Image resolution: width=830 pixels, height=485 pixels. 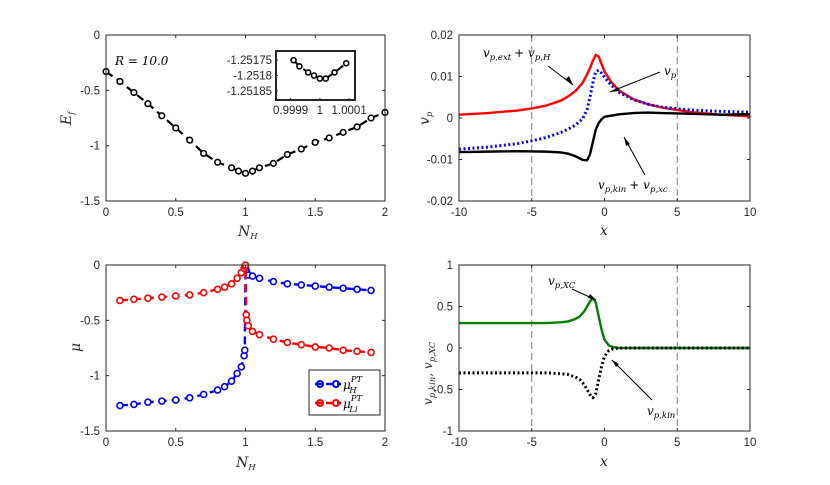 What do you see at coordinates (677, 443) in the screenshot?
I see `x-tick-label: 5` at bounding box center [677, 443].